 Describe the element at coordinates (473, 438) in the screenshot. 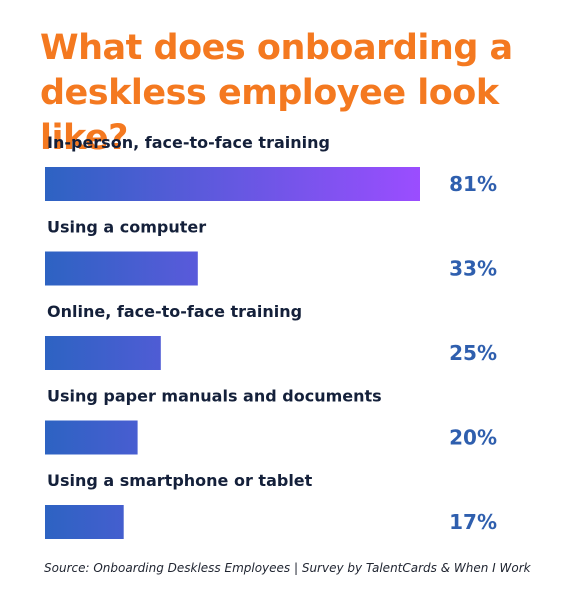

I see `value-label: 20%` at that location.